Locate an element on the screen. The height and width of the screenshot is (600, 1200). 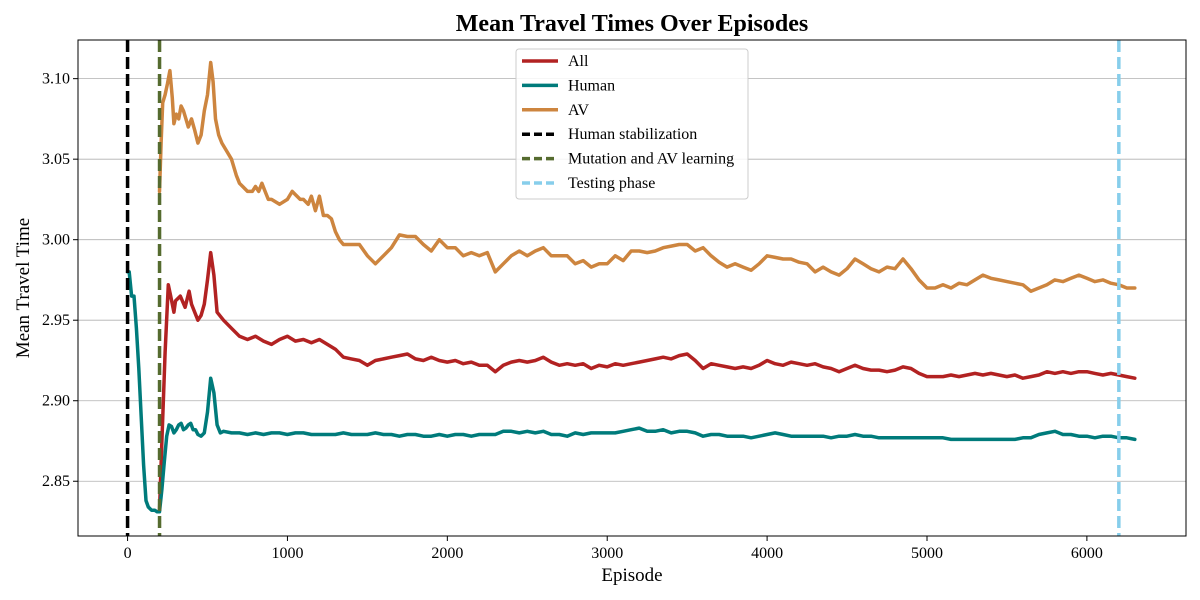
legend-label-mutation-and-av-learning: Mutation and AV learning is located at coordinates (651, 159).